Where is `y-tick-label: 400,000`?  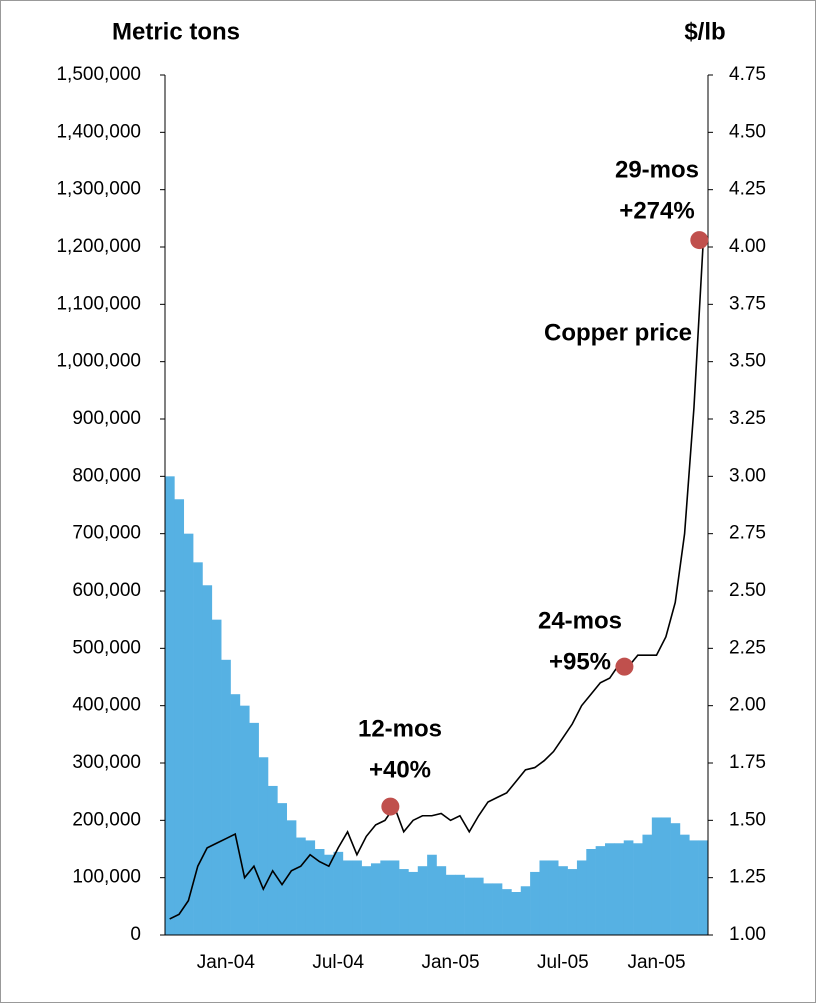
y-tick-label: 400,000 is located at coordinates (106, 705).